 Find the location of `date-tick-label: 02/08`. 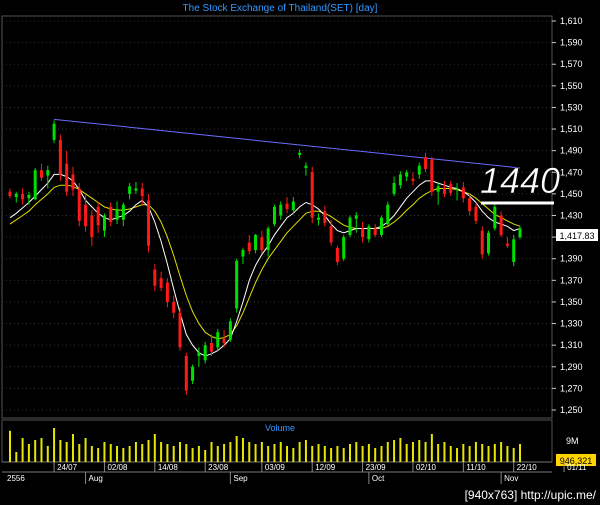

date-tick-label: 02/08 is located at coordinates (117, 467).